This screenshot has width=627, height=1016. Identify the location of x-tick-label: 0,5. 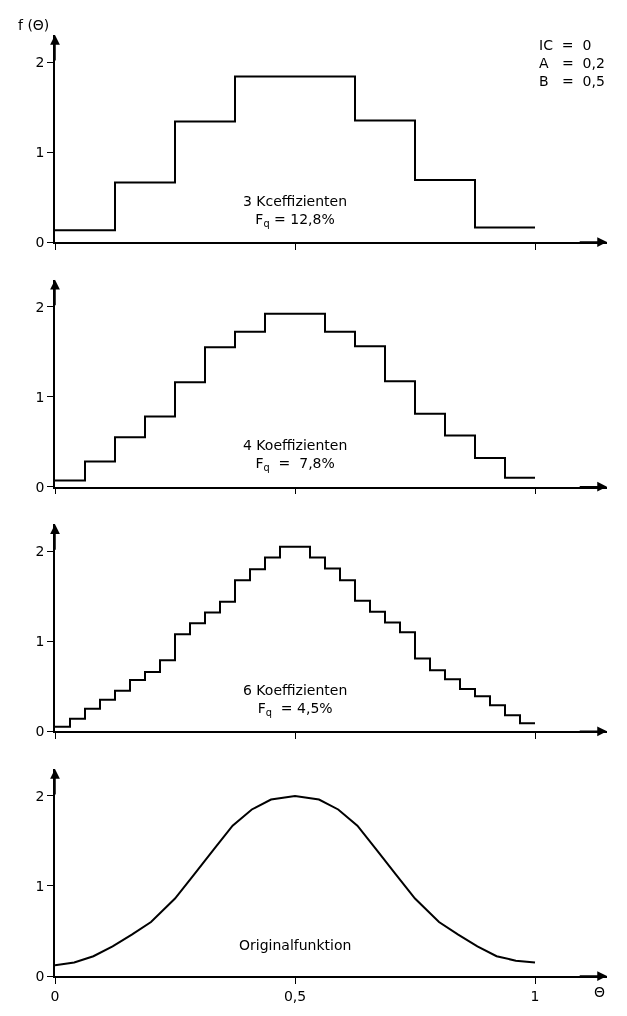
(295, 995).